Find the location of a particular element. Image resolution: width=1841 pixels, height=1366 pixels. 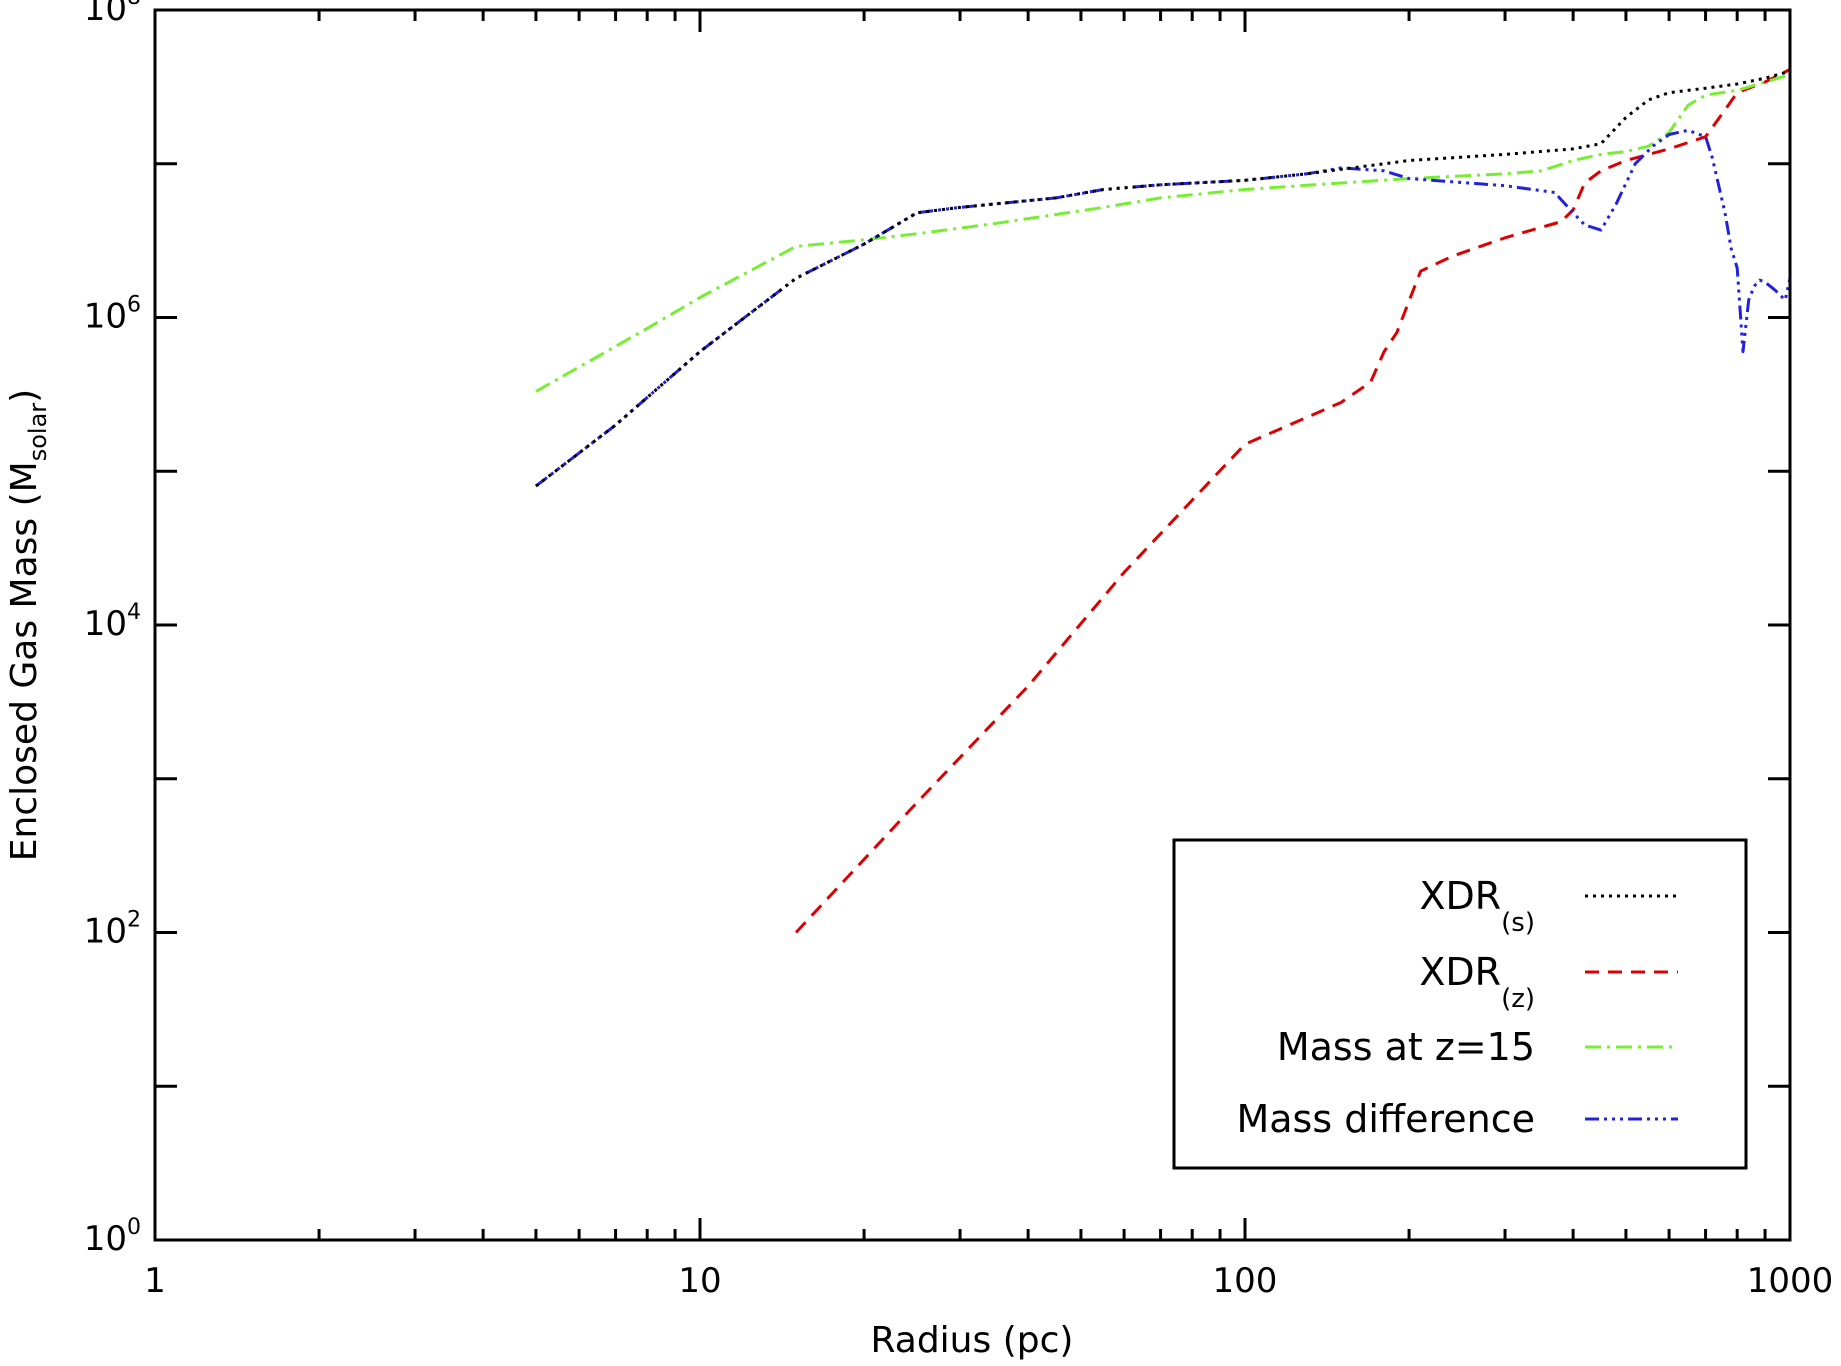

x-tick-label: 100 is located at coordinates (1245, 1281).